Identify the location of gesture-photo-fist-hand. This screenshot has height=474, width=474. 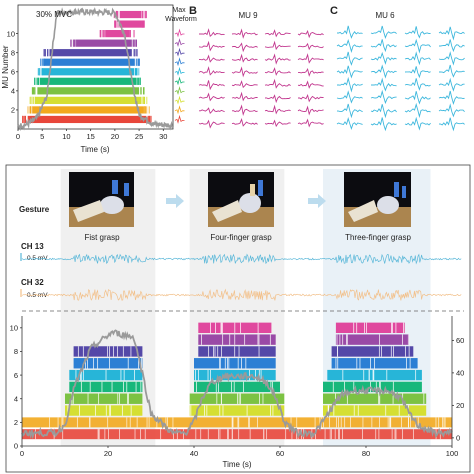
(112, 205).